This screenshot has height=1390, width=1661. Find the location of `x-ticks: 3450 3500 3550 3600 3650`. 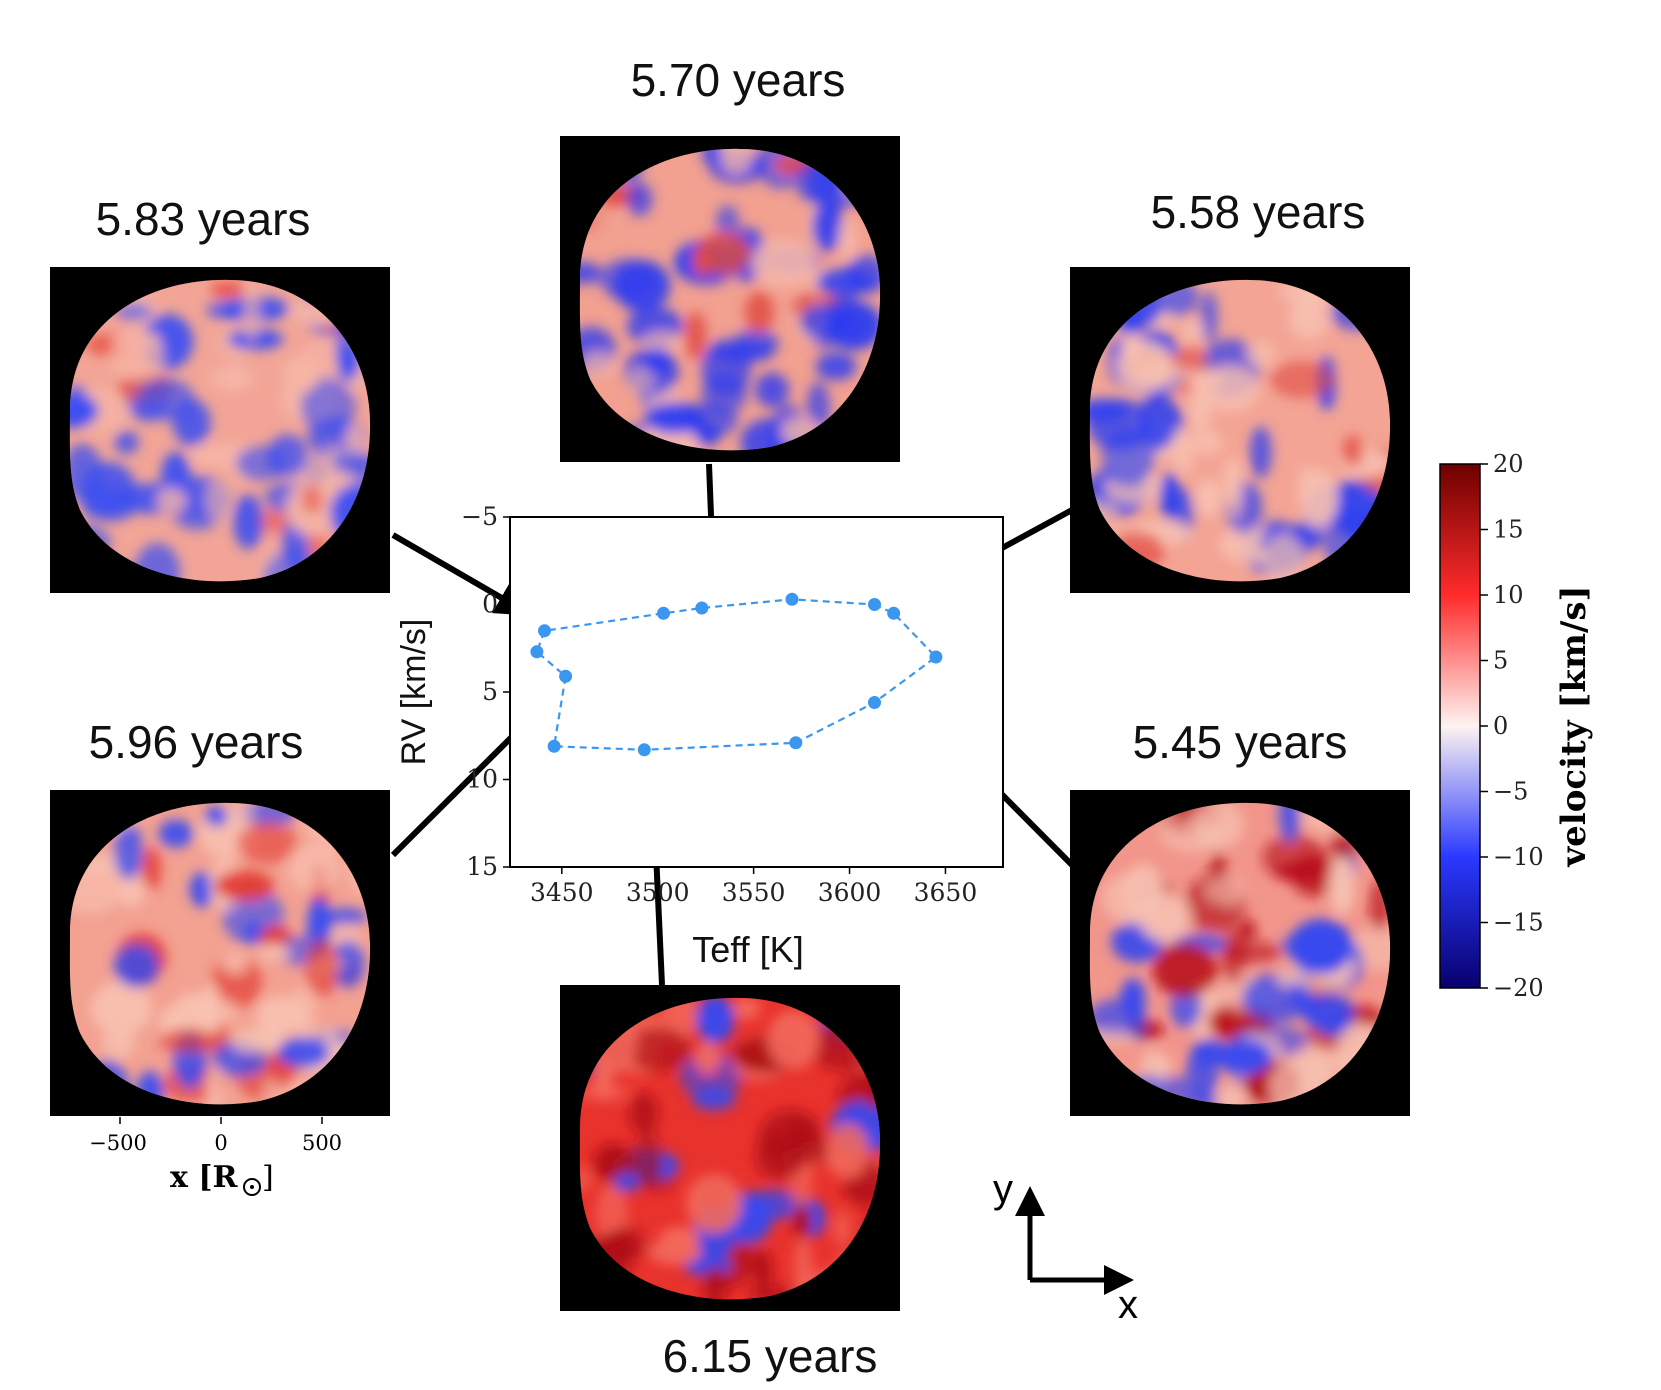

x-ticks: 3450 3500 3550 3600 3650 is located at coordinates (753, 887).